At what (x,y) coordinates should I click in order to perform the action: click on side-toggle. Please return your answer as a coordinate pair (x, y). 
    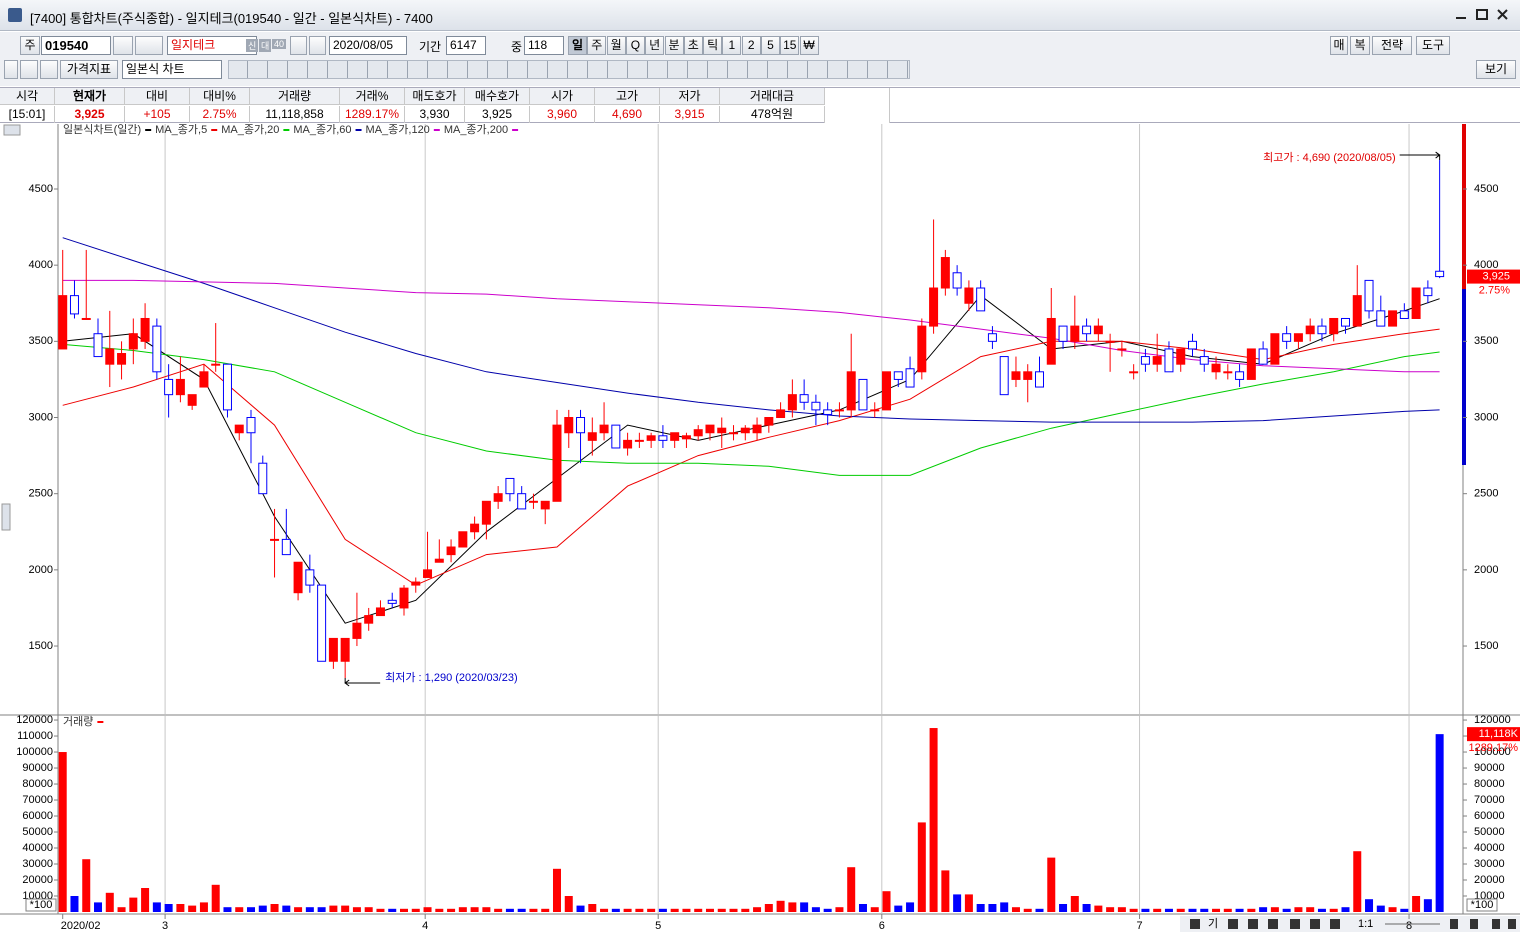
    Looking at the image, I should click on (6, 517).